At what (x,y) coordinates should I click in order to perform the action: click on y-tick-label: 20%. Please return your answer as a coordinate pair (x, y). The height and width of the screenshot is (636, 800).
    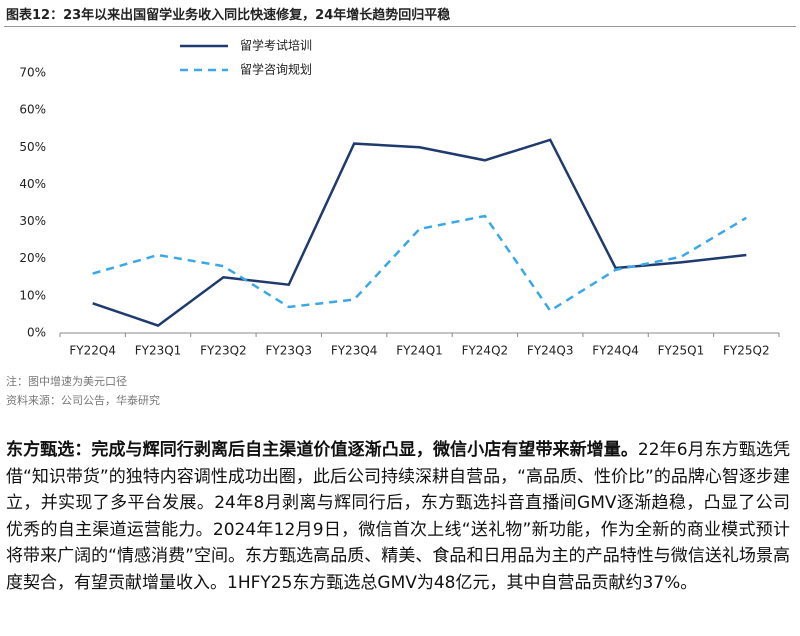
    Looking at the image, I should click on (32, 258).